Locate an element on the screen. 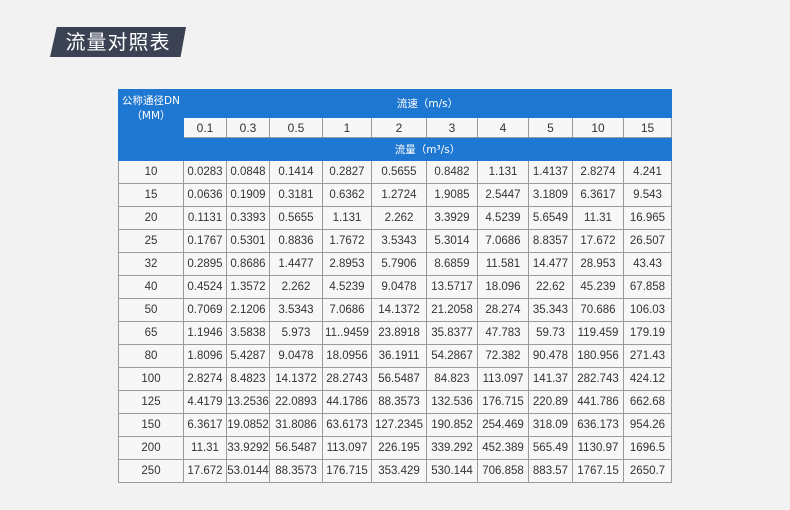  flow-cell: 1.8096 is located at coordinates (205, 356).